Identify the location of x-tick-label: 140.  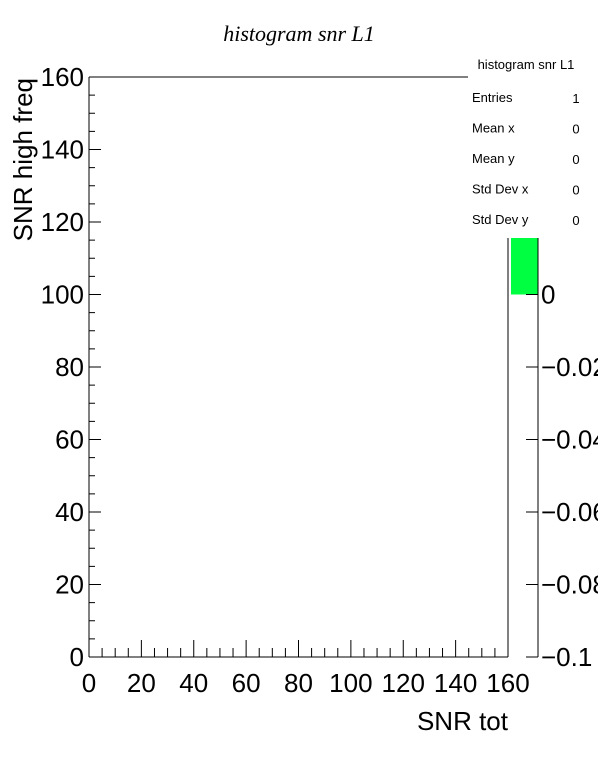
(455, 683).